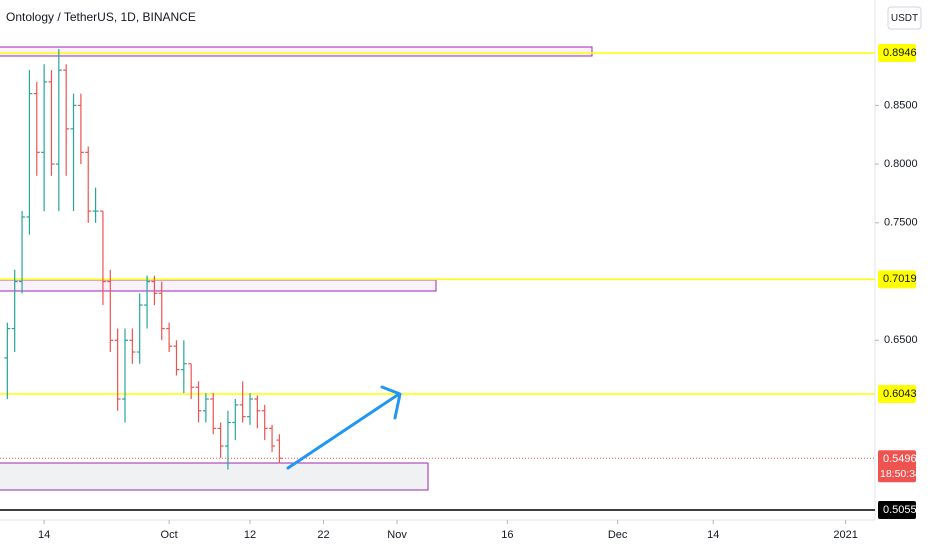 This screenshot has width=932, height=550. Describe the element at coordinates (618, 535) in the screenshot. I see `x-tick-label: Dec` at that location.